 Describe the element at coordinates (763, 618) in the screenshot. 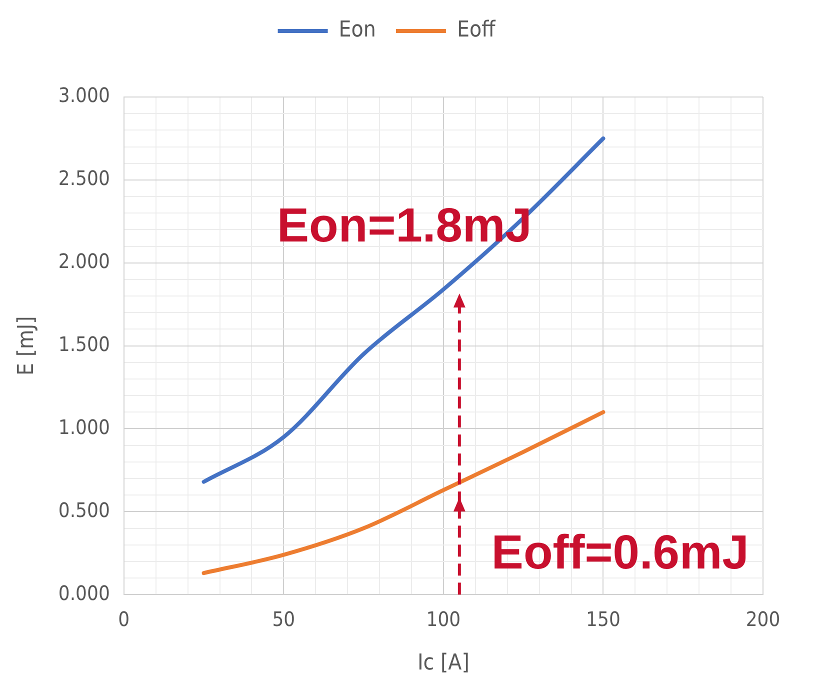

I see `x-tick-label: 200` at that location.